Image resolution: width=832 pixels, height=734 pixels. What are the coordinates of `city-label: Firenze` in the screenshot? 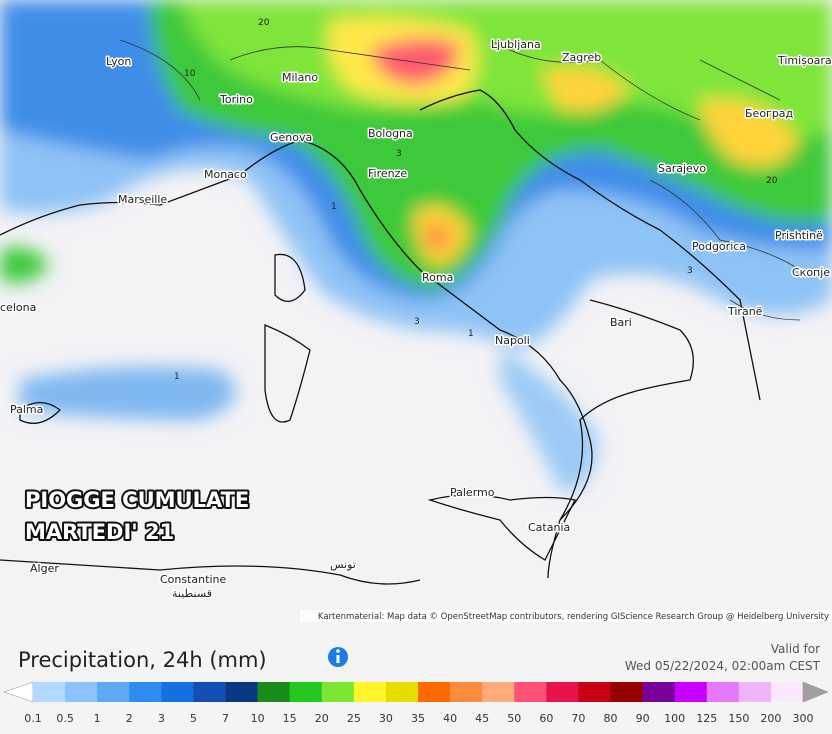 It's located at (387, 173).